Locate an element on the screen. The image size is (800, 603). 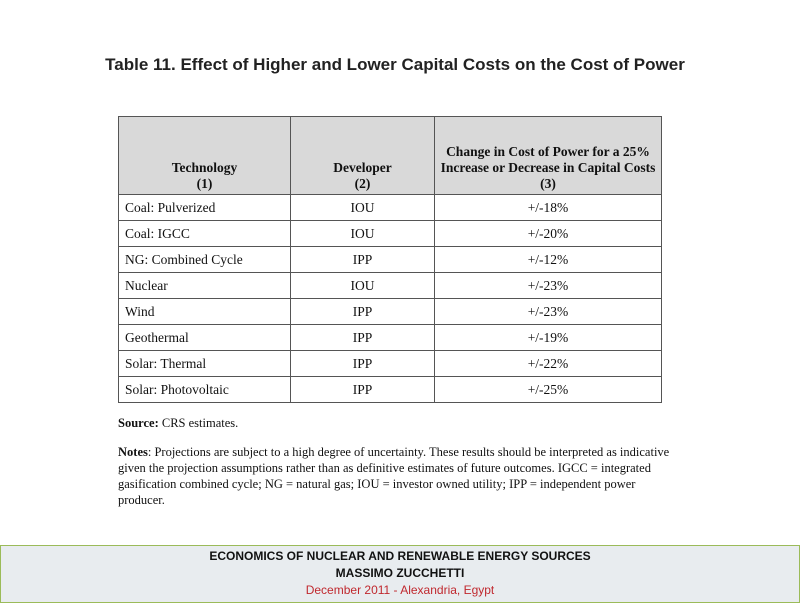
table-row: Solar: Photovoltaic IPP +/-25% is located at coordinates (390, 389).